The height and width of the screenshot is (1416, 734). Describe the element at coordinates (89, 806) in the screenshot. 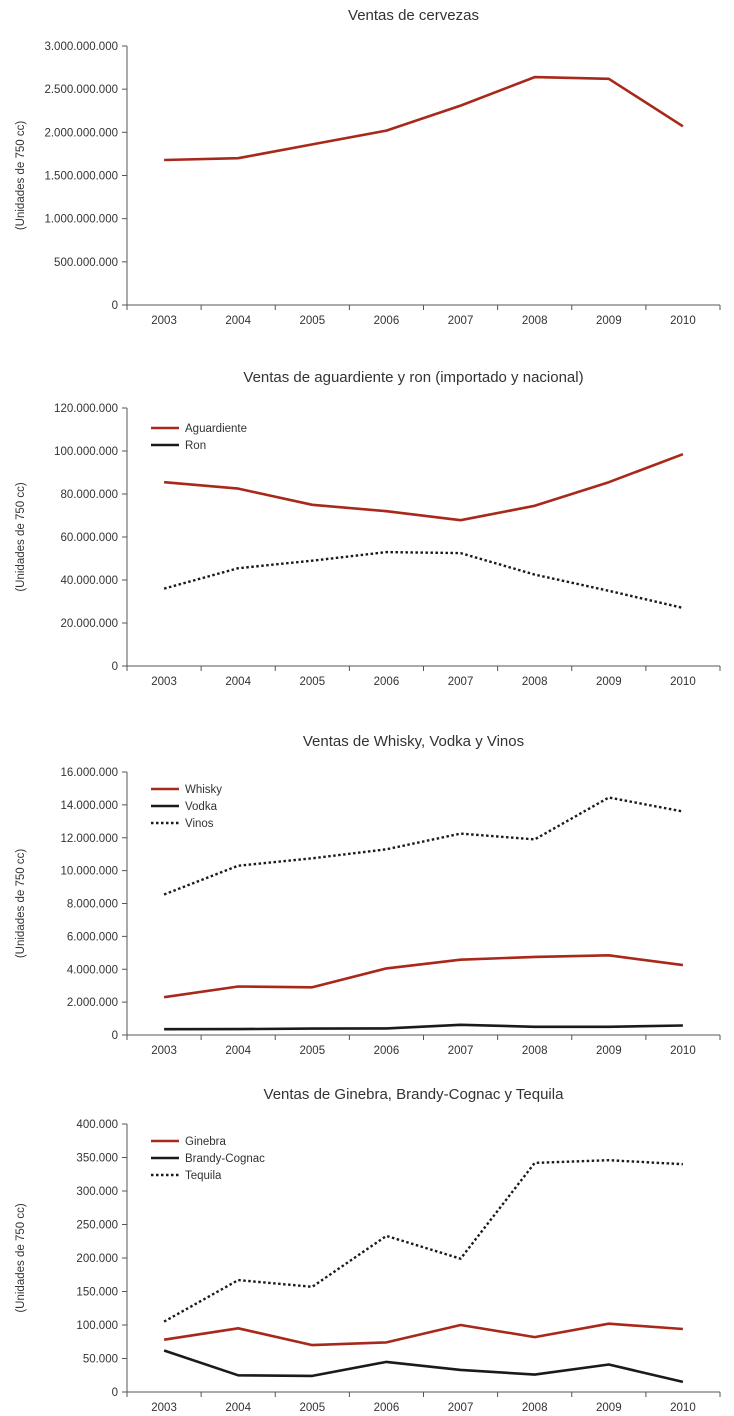

I see `y-tick-label: 14.000.000` at that location.